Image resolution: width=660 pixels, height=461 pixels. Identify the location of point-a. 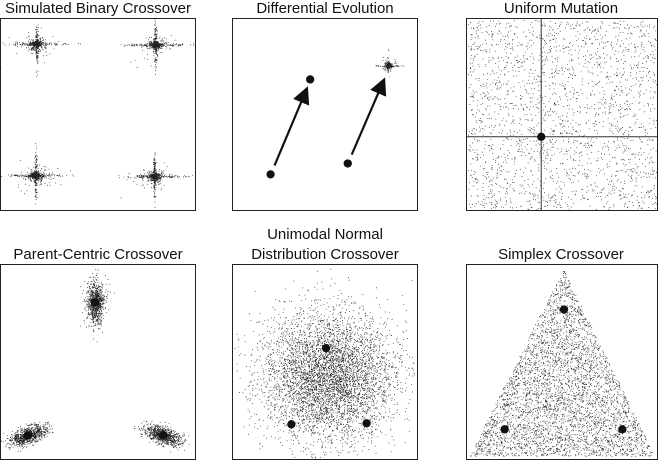
(270, 174).